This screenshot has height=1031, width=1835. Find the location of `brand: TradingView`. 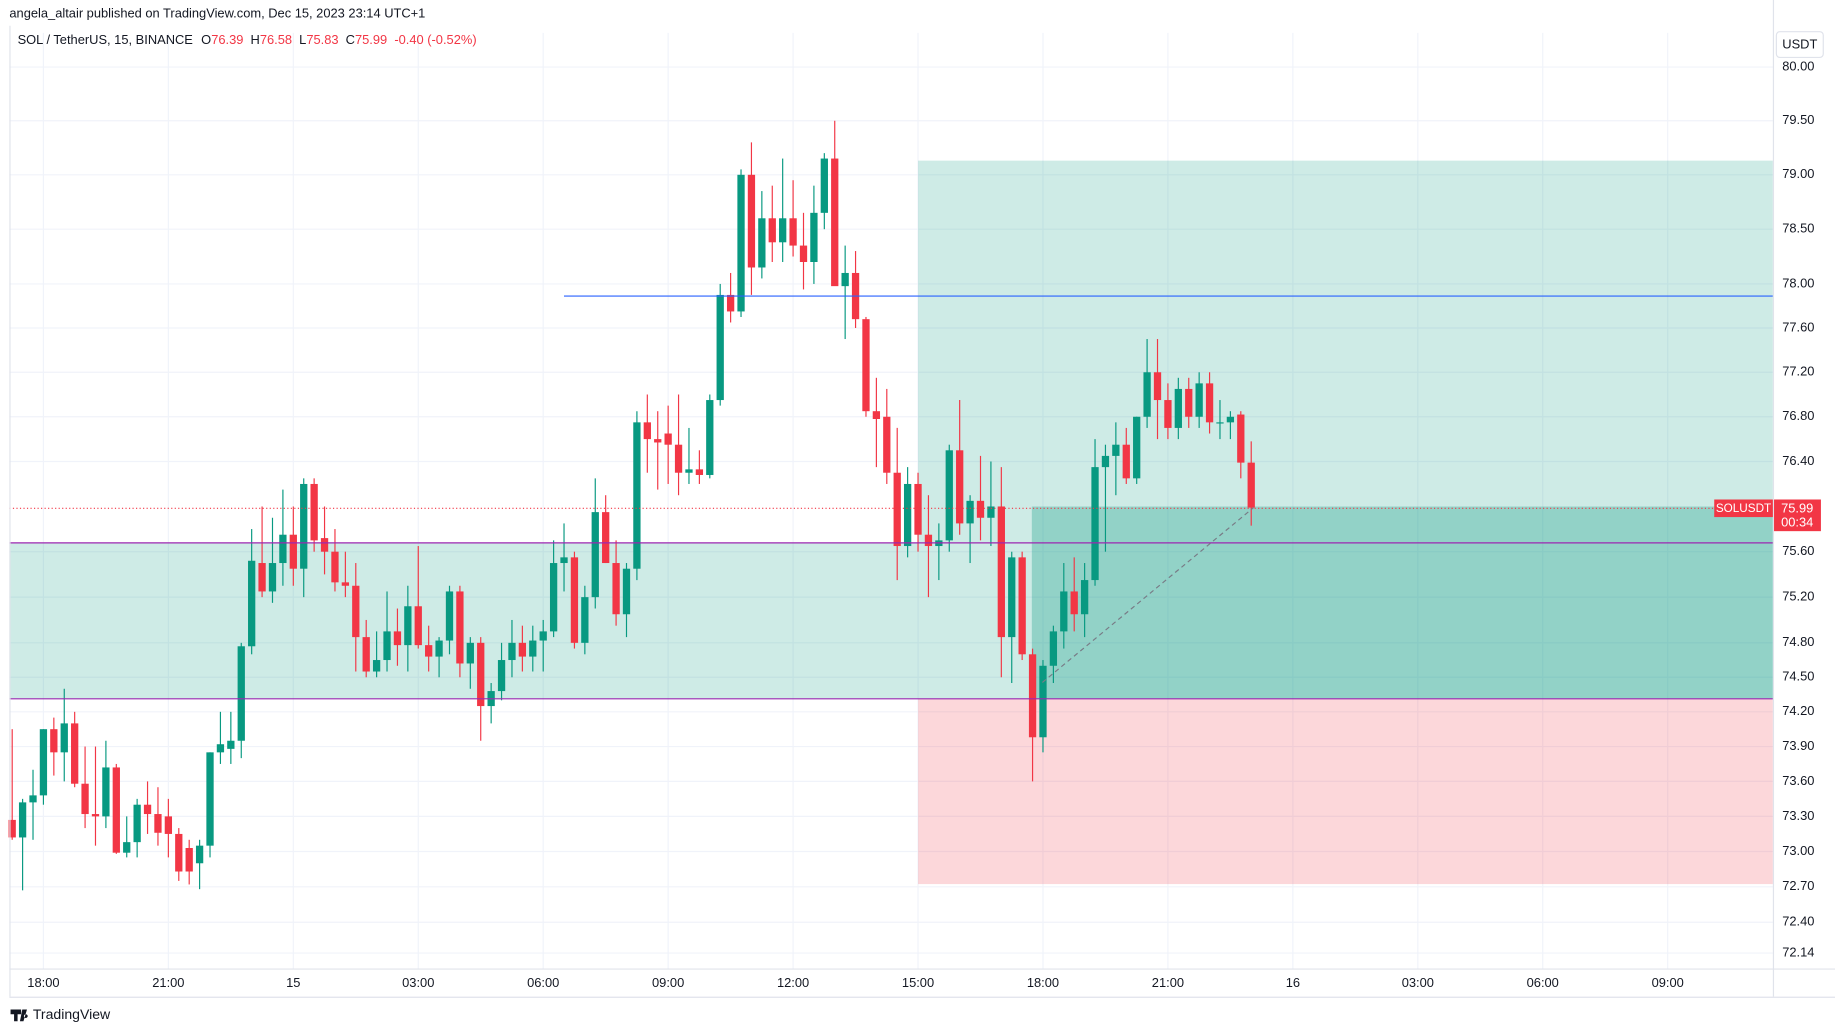

brand: TradingView is located at coordinates (60, 1014).